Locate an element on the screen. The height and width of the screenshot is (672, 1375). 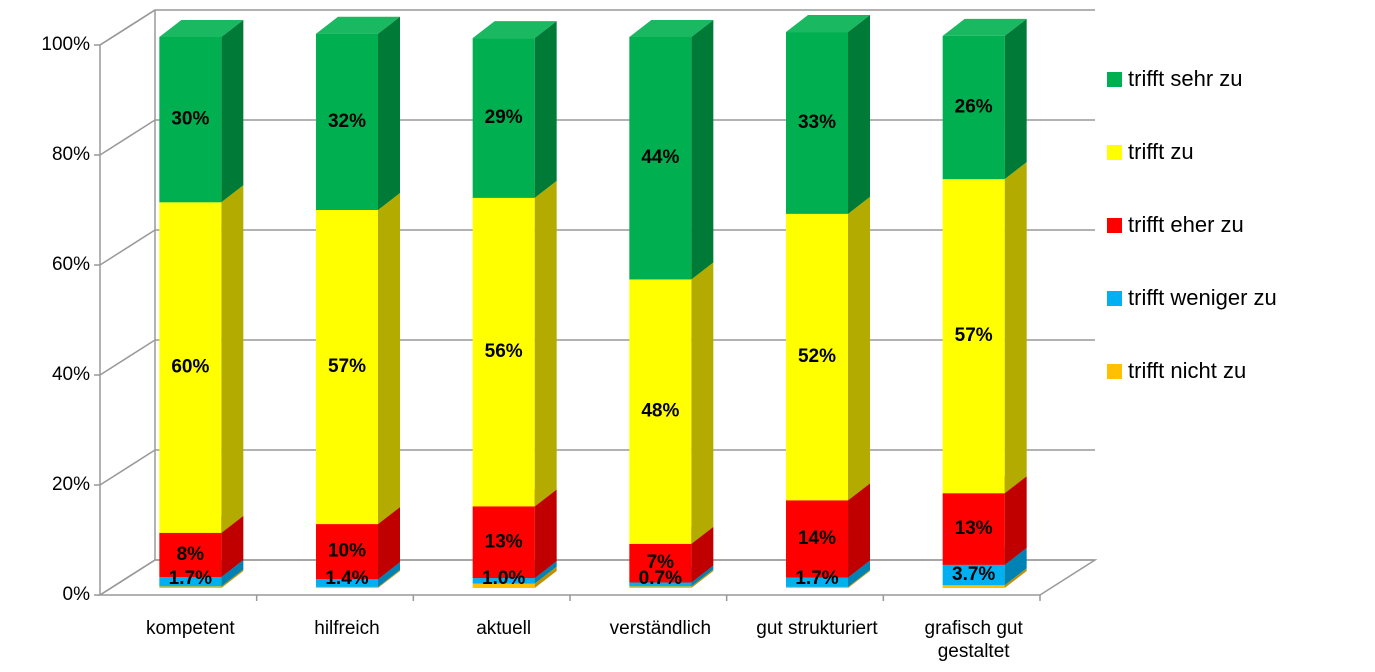
data-label: 0.7% is located at coordinates (660, 578).